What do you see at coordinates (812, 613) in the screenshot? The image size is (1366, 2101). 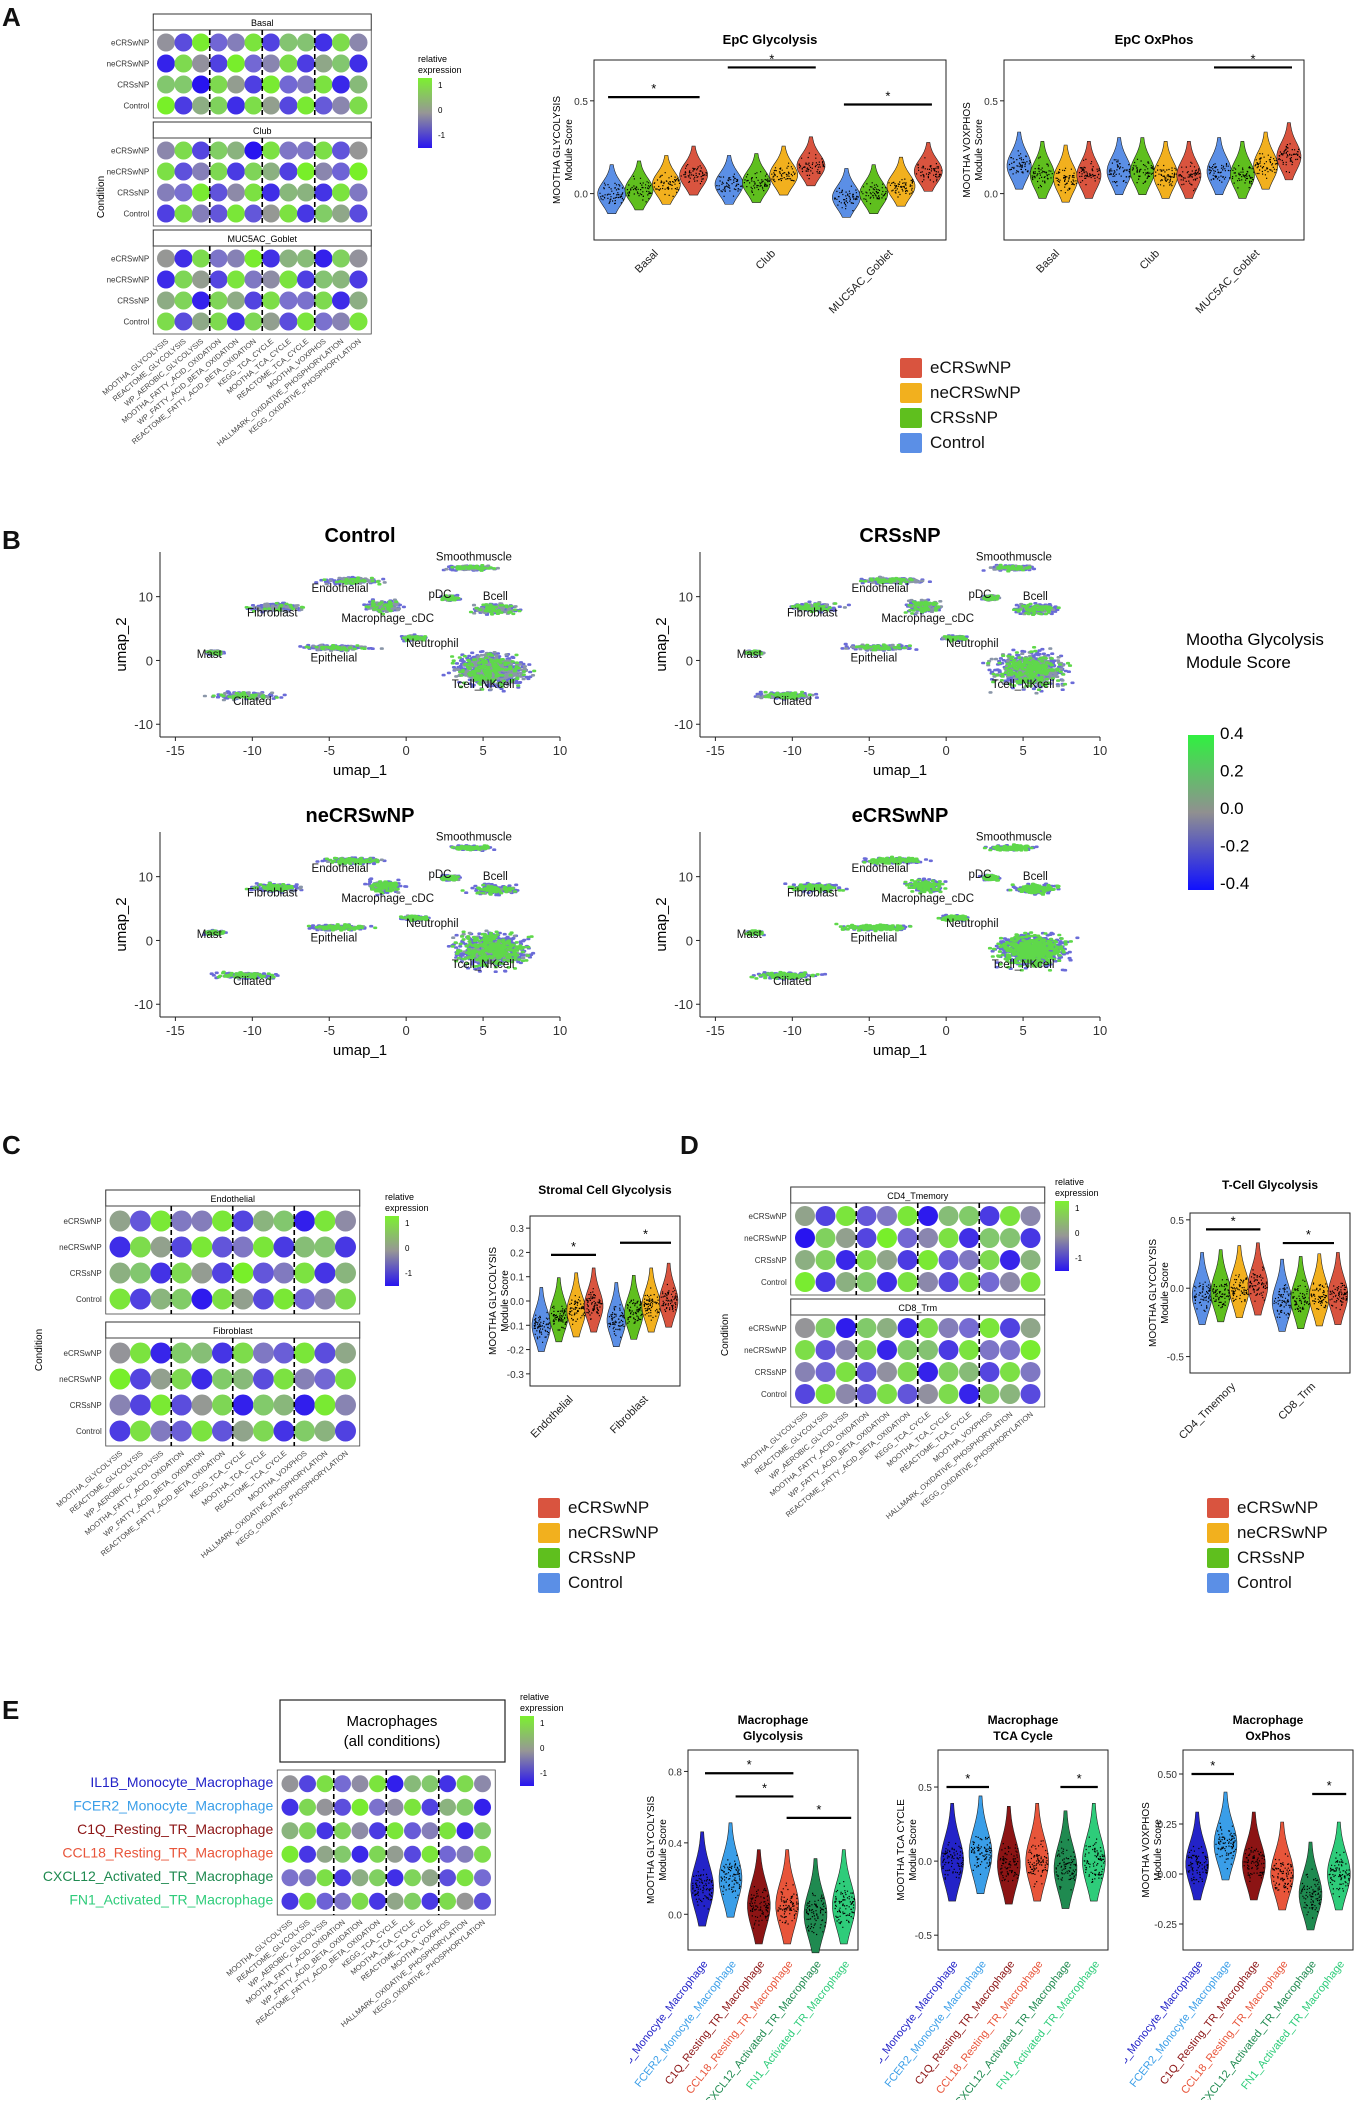 I see `cluster-label: Fibroblast` at bounding box center [812, 613].